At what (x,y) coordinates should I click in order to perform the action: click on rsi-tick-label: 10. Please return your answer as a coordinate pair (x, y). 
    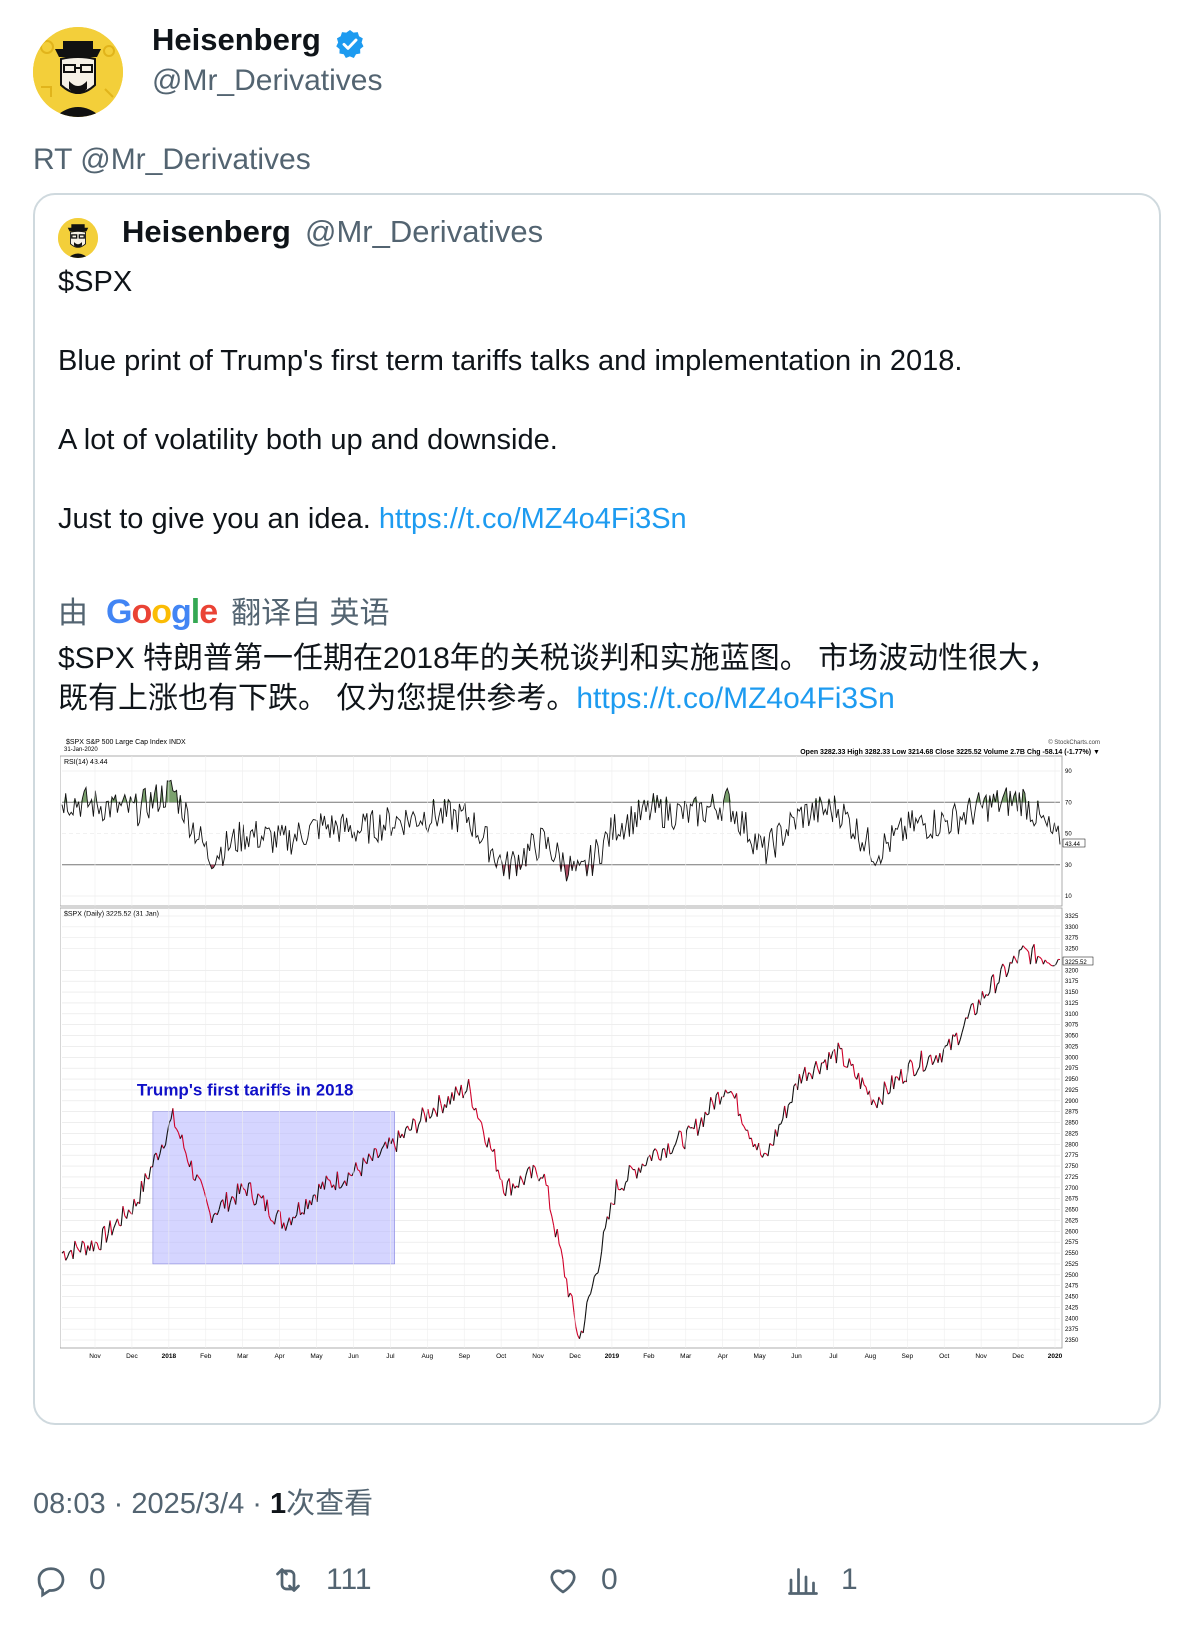
    Looking at the image, I should click on (1068, 897).